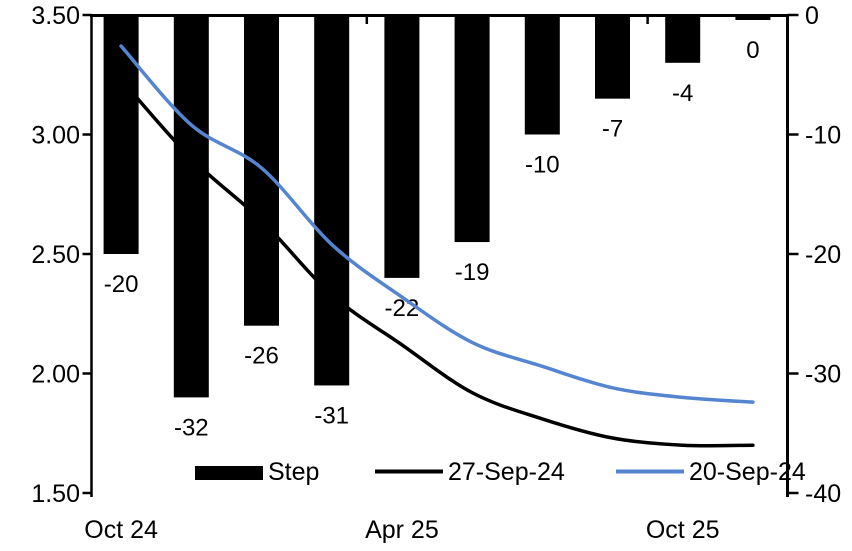  What do you see at coordinates (683, 530) in the screenshot?
I see `x-axis-label: Oct 25` at bounding box center [683, 530].